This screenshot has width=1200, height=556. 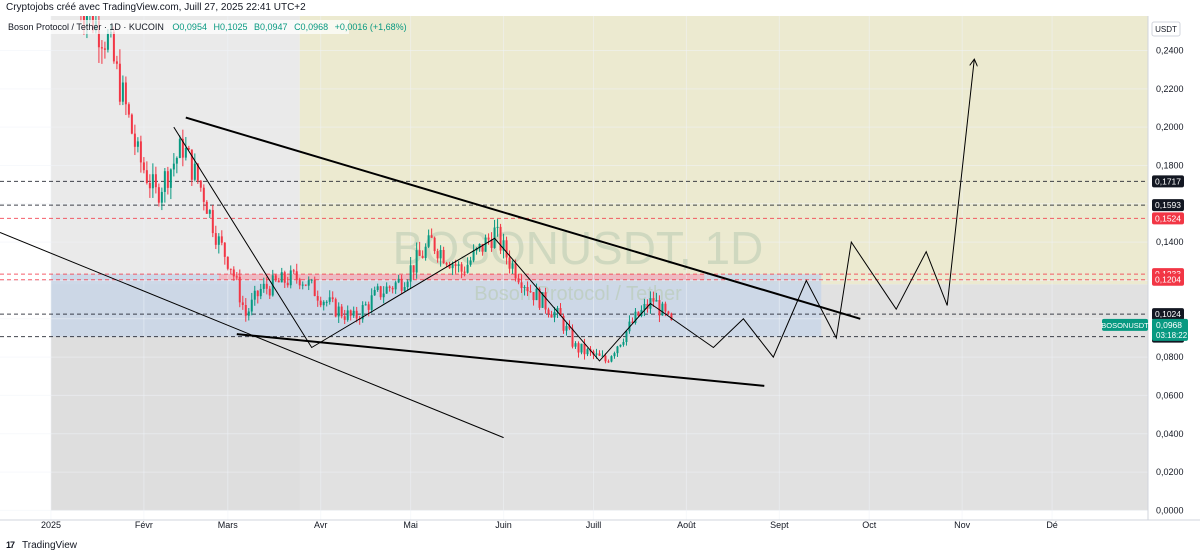 I want to click on last-price: 0,0968, so click(x=1169, y=325).